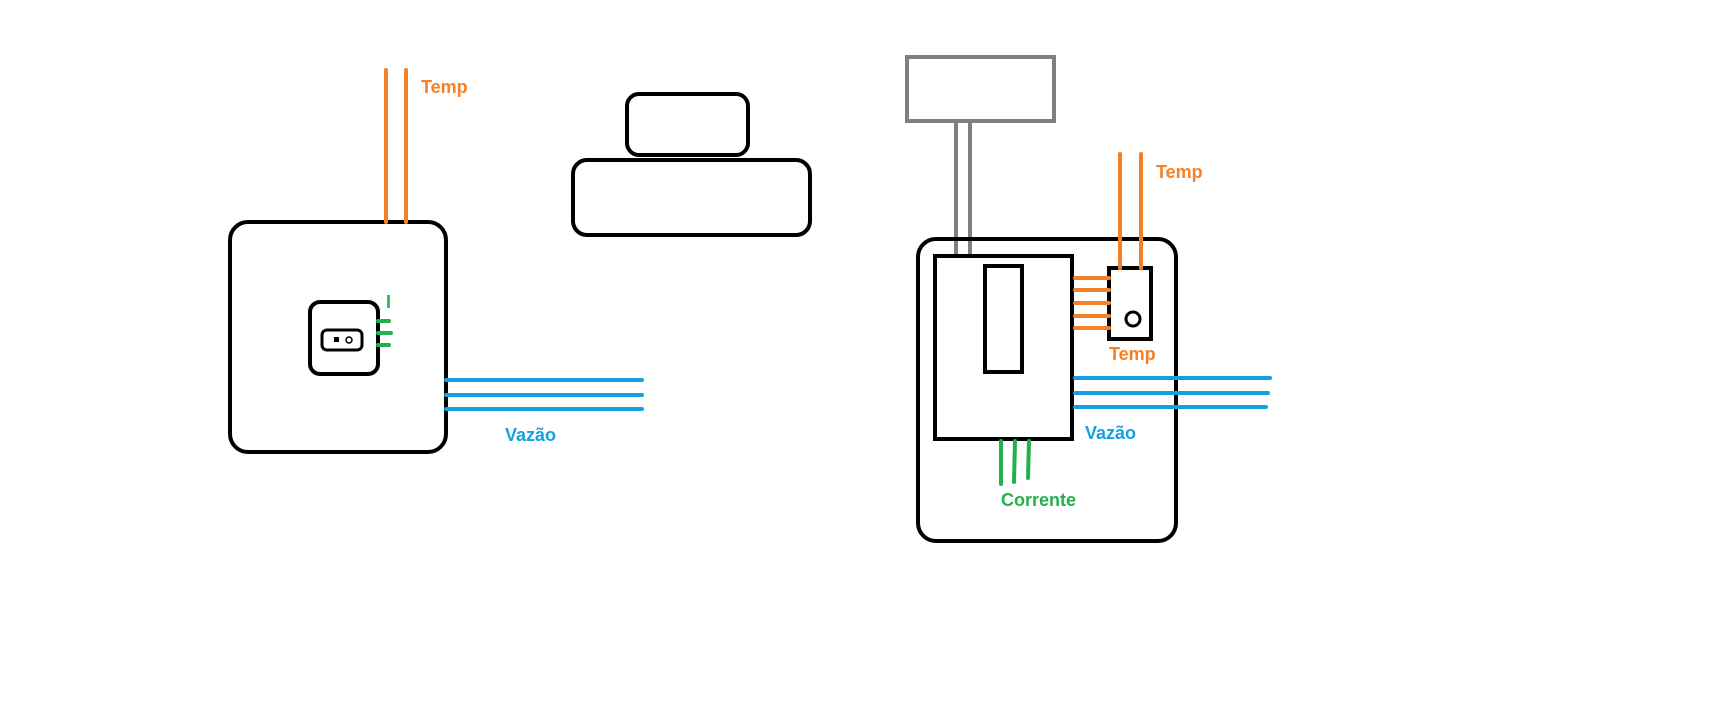  I want to click on right-current-wires, so click(1015, 462).